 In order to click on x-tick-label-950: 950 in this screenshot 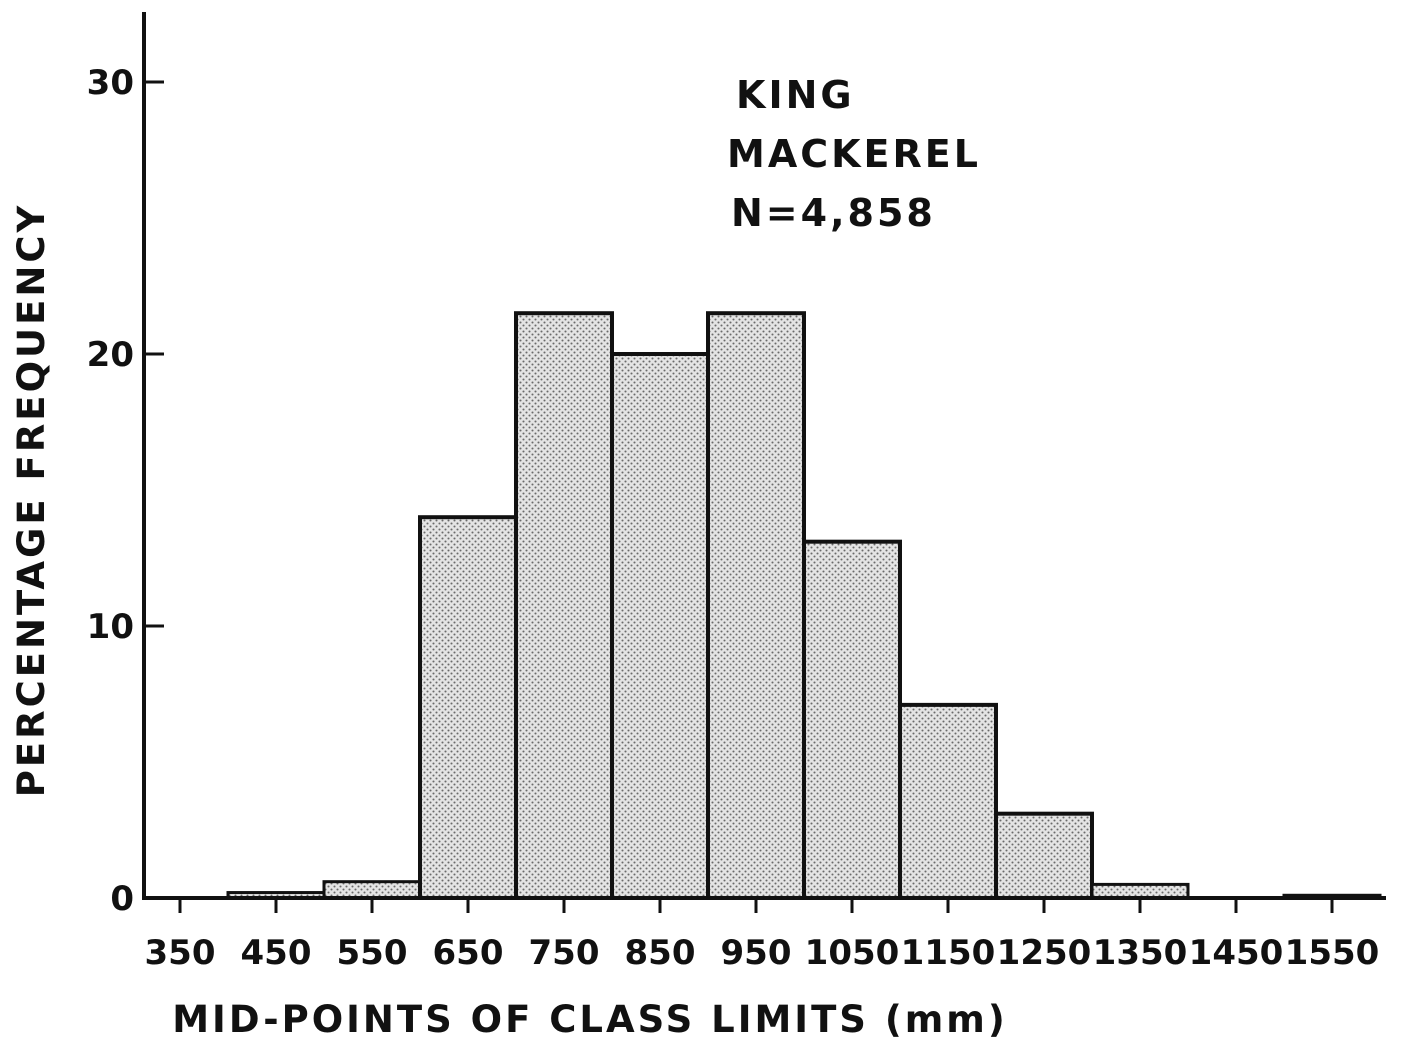, I will do `click(756, 953)`.